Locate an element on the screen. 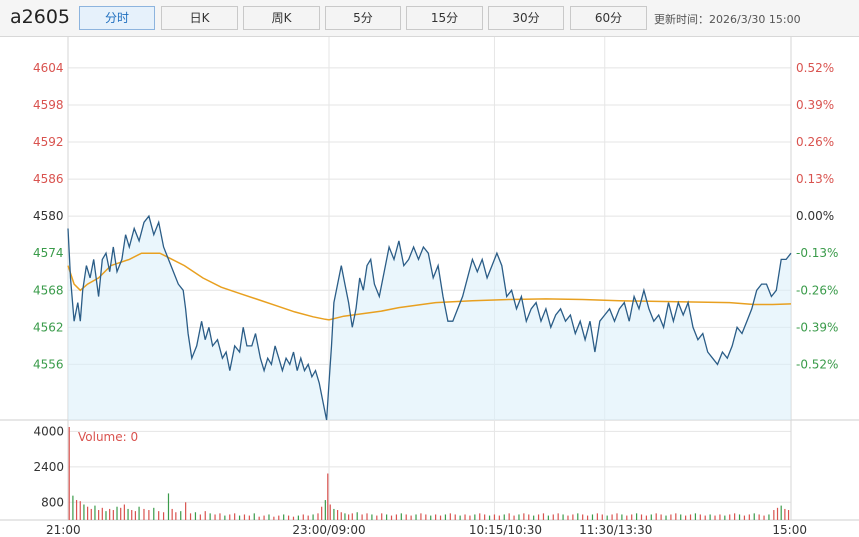 Image resolution: width=859 pixels, height=537 pixels. tab-daily-k: 日K is located at coordinates (199, 18).